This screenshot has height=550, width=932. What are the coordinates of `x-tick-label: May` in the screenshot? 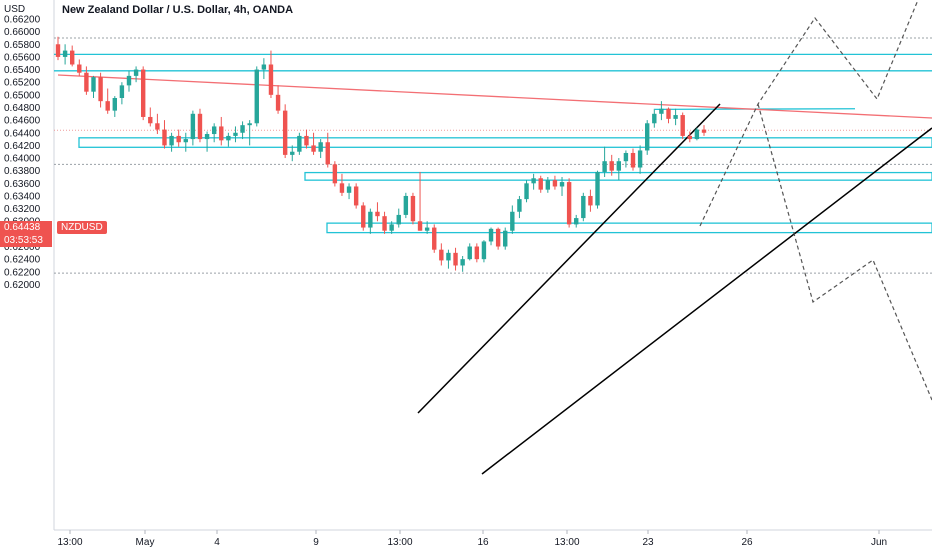 It's located at (145, 542).